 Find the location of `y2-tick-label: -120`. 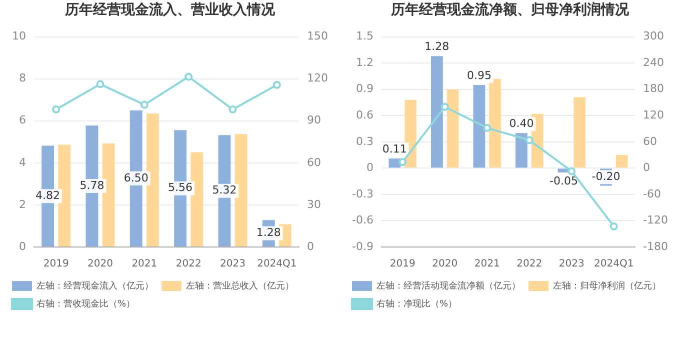

y2-tick-label: -120 is located at coordinates (655, 220).